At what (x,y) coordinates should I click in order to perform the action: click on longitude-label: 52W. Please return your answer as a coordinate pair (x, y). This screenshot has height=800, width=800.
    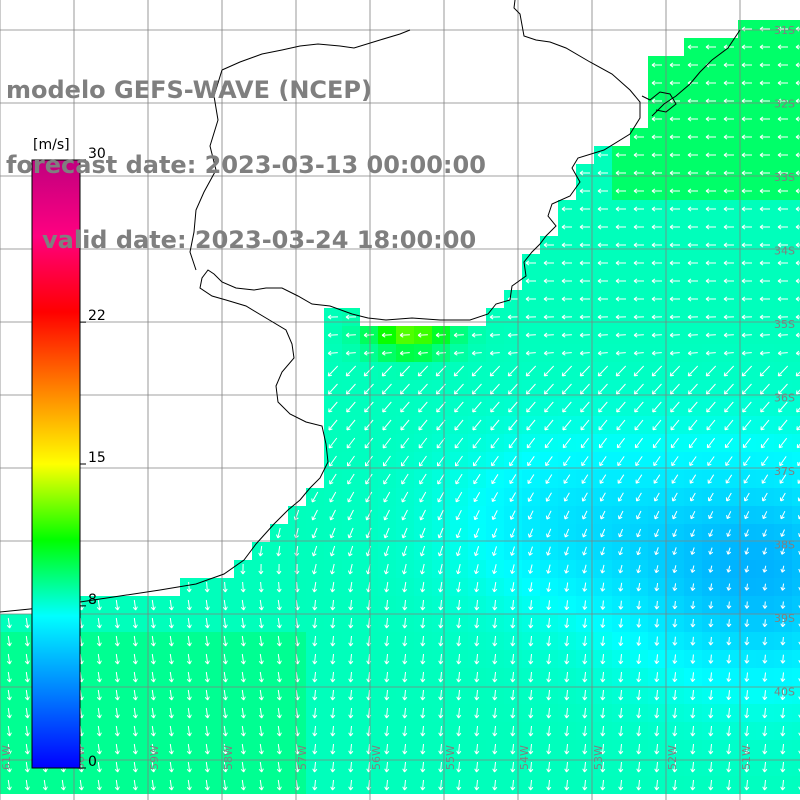
    Looking at the image, I should click on (672, 757).